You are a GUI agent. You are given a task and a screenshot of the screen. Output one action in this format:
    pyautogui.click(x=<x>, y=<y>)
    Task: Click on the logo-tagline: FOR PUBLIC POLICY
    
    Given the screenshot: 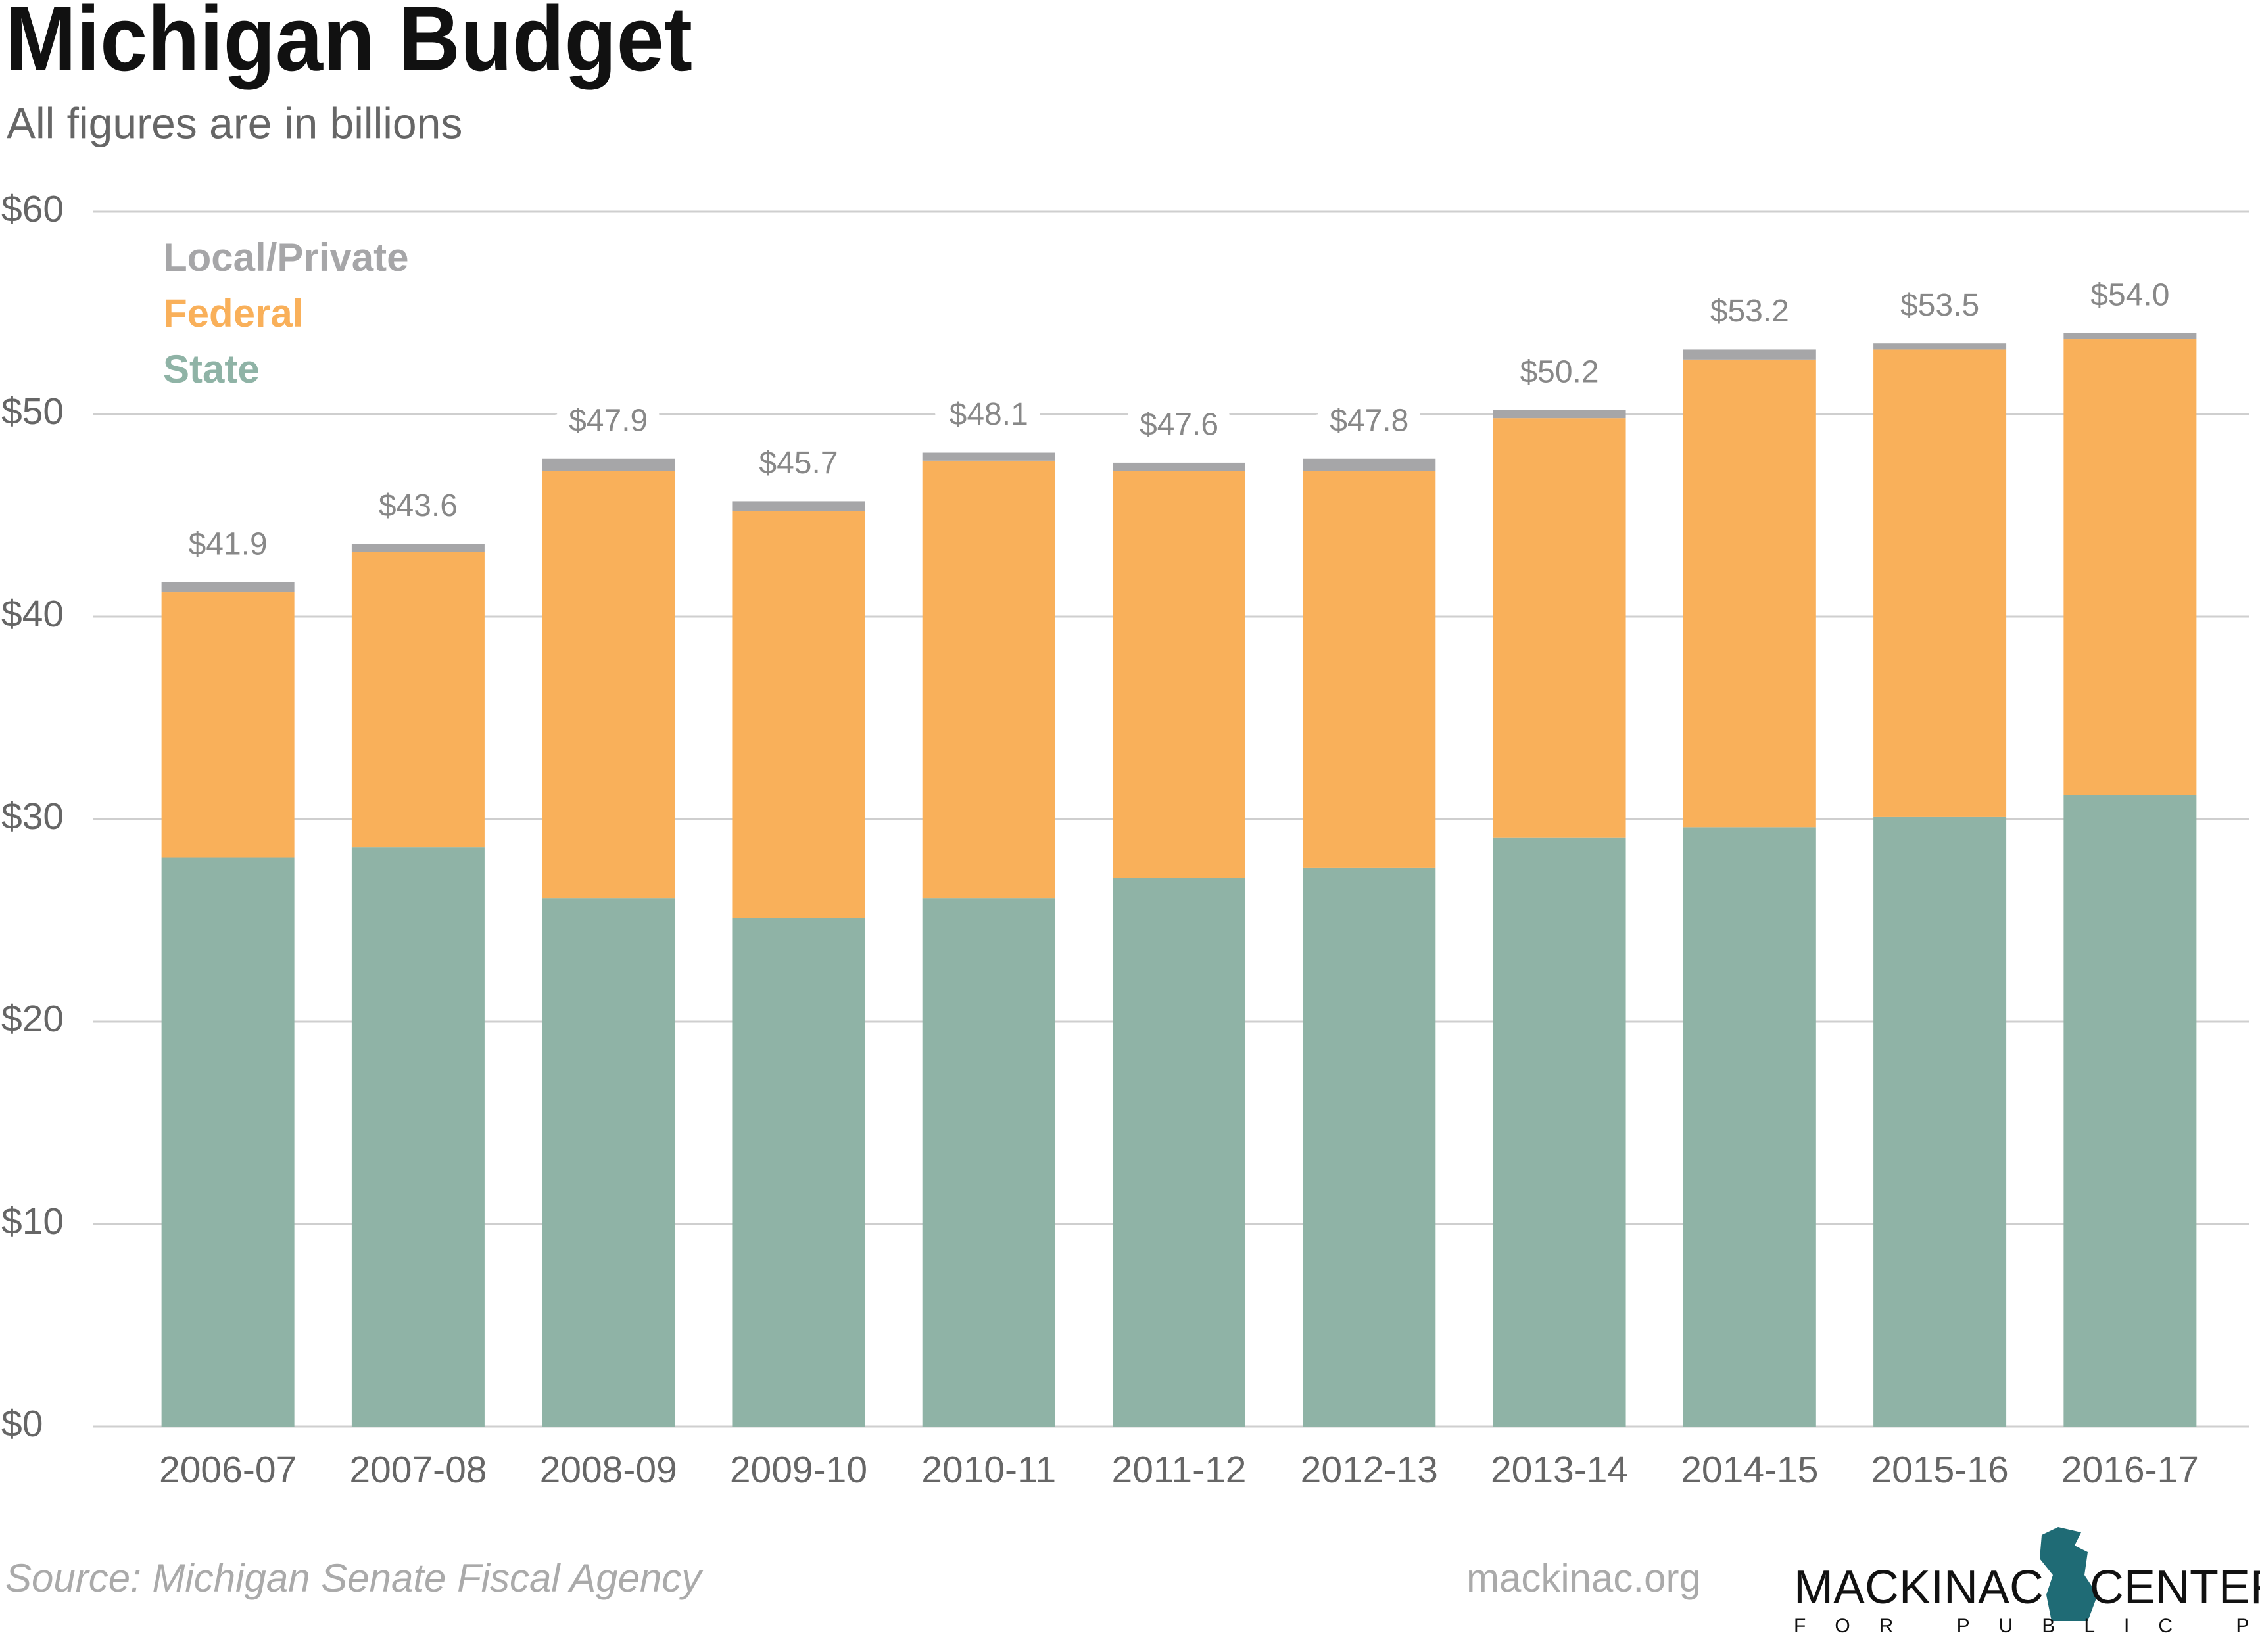 What is the action you would take?
    pyautogui.click(x=2027, y=1626)
    